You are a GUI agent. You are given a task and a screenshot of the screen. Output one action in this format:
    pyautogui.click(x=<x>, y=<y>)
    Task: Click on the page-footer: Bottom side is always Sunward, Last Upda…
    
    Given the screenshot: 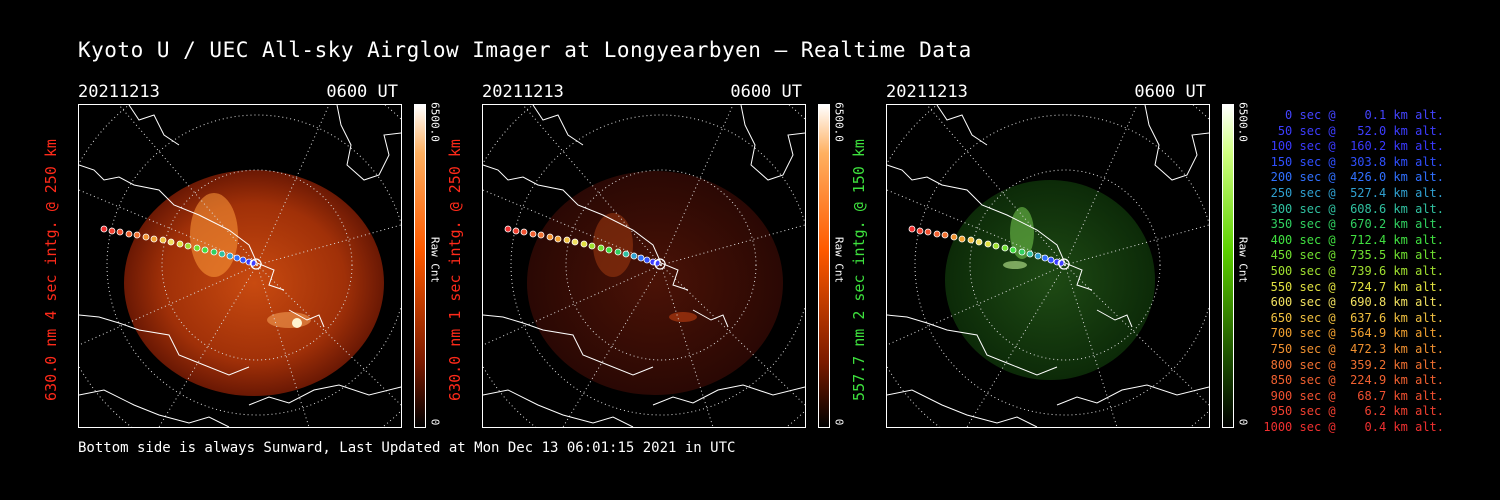 What is the action you would take?
    pyautogui.click(x=407, y=448)
    